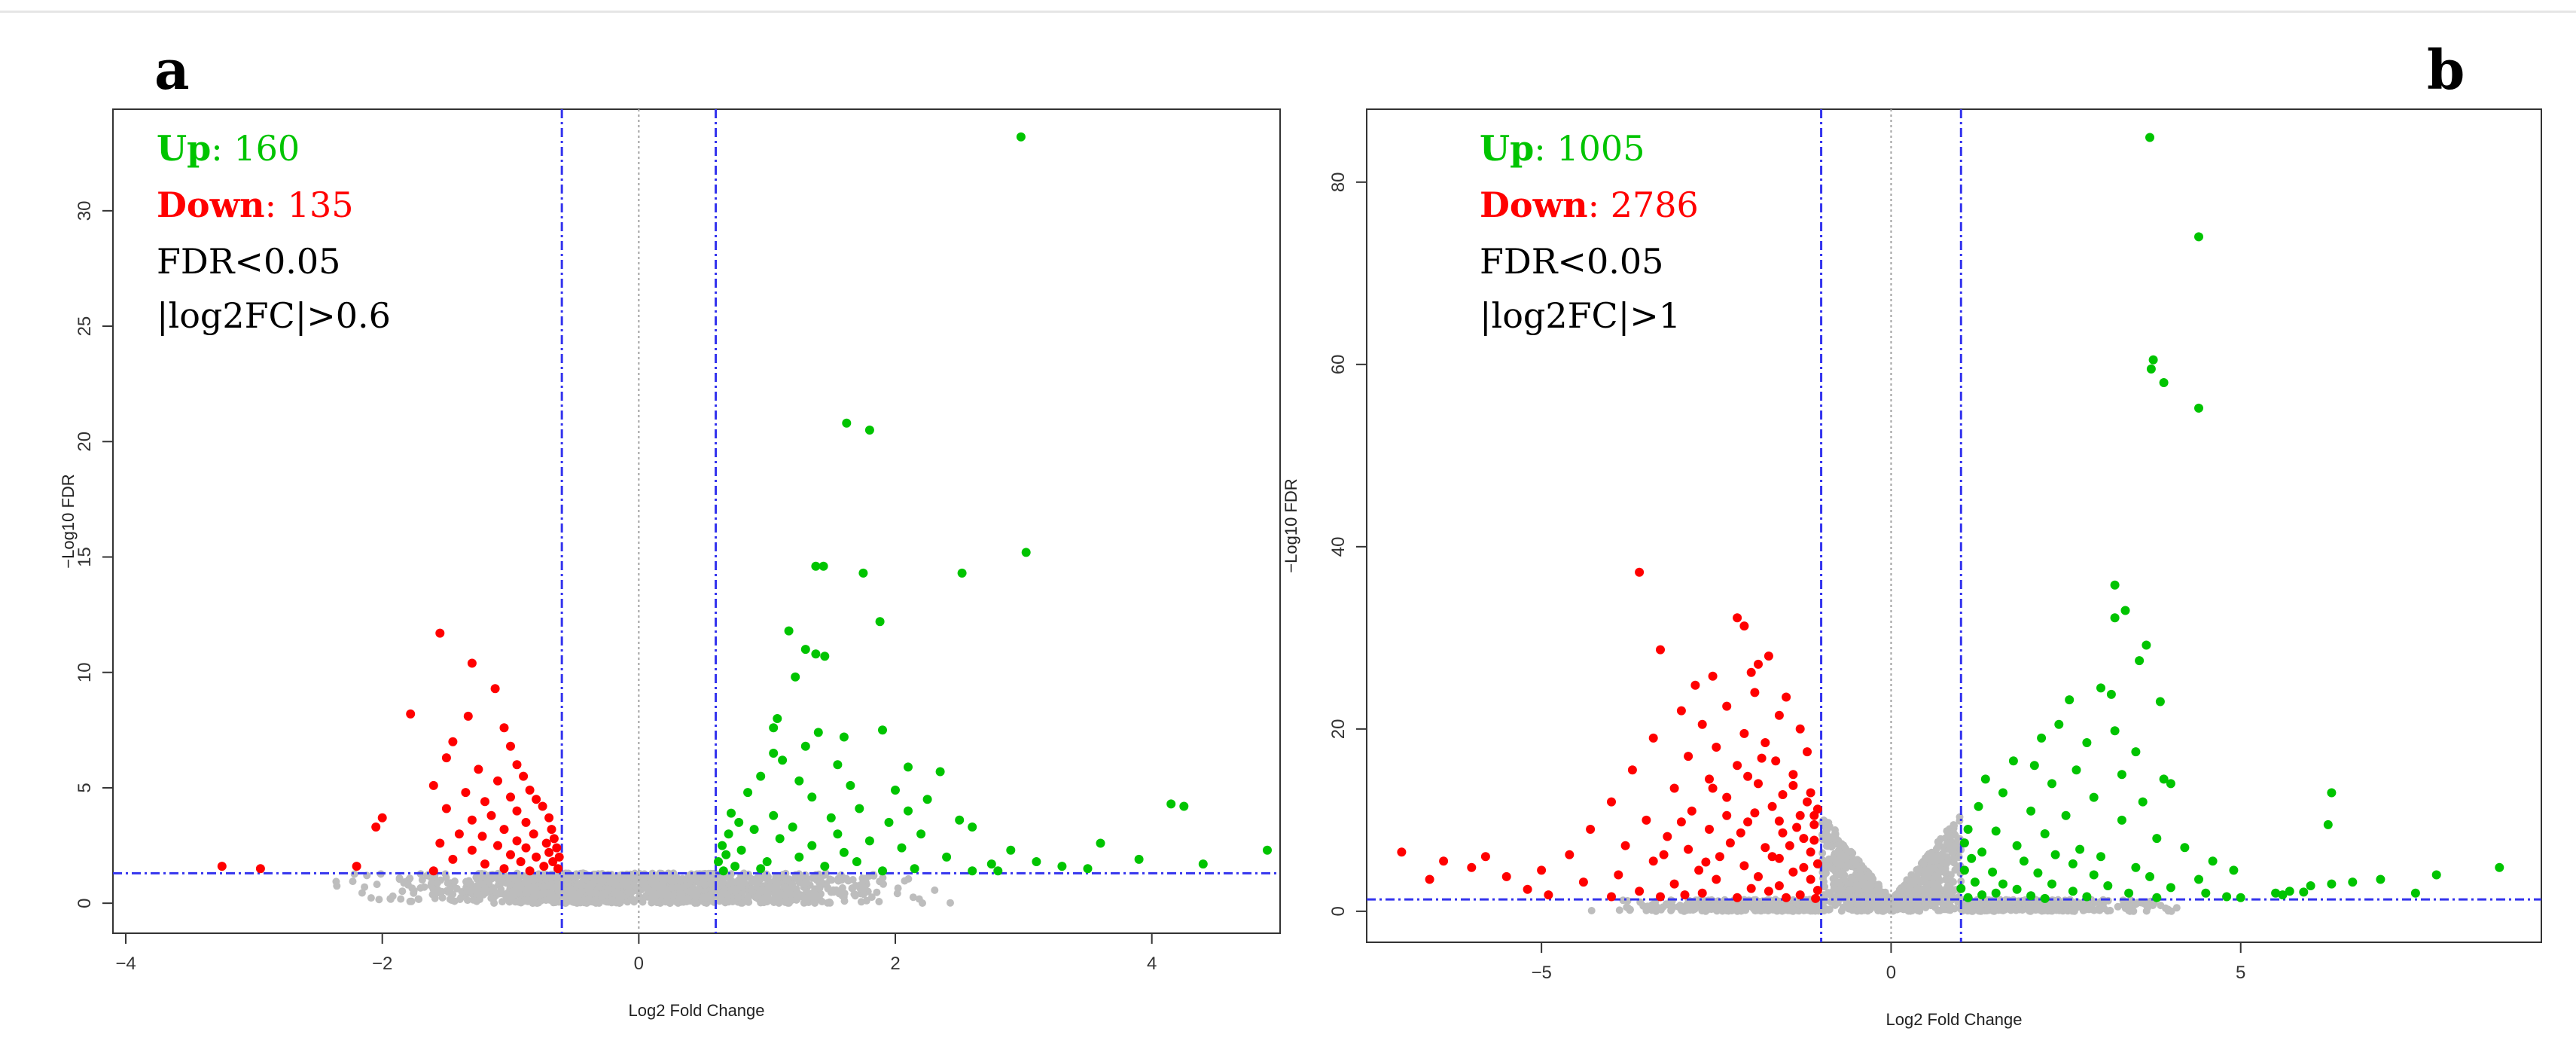  I want to click on panel-letter-a: a, so click(172, 70).